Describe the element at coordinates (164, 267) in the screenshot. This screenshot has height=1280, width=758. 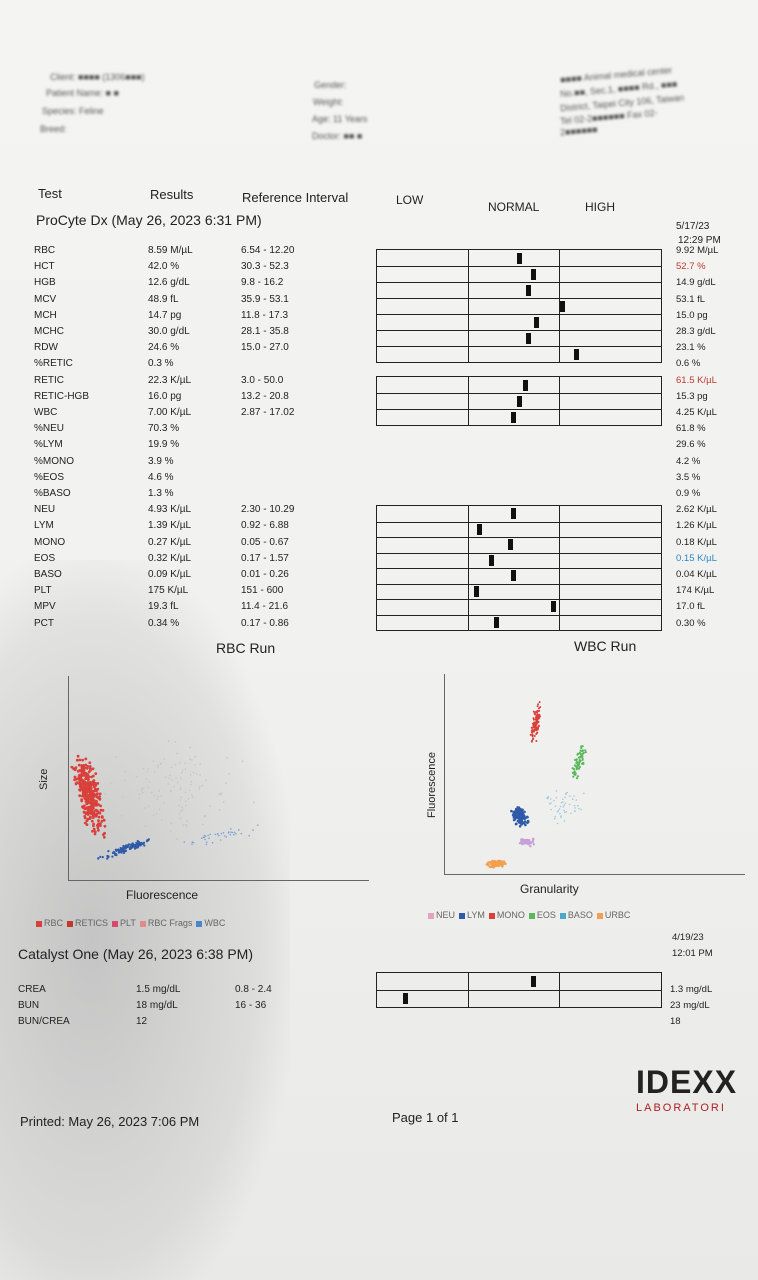
I see `test-result: 42.0 %` at that location.